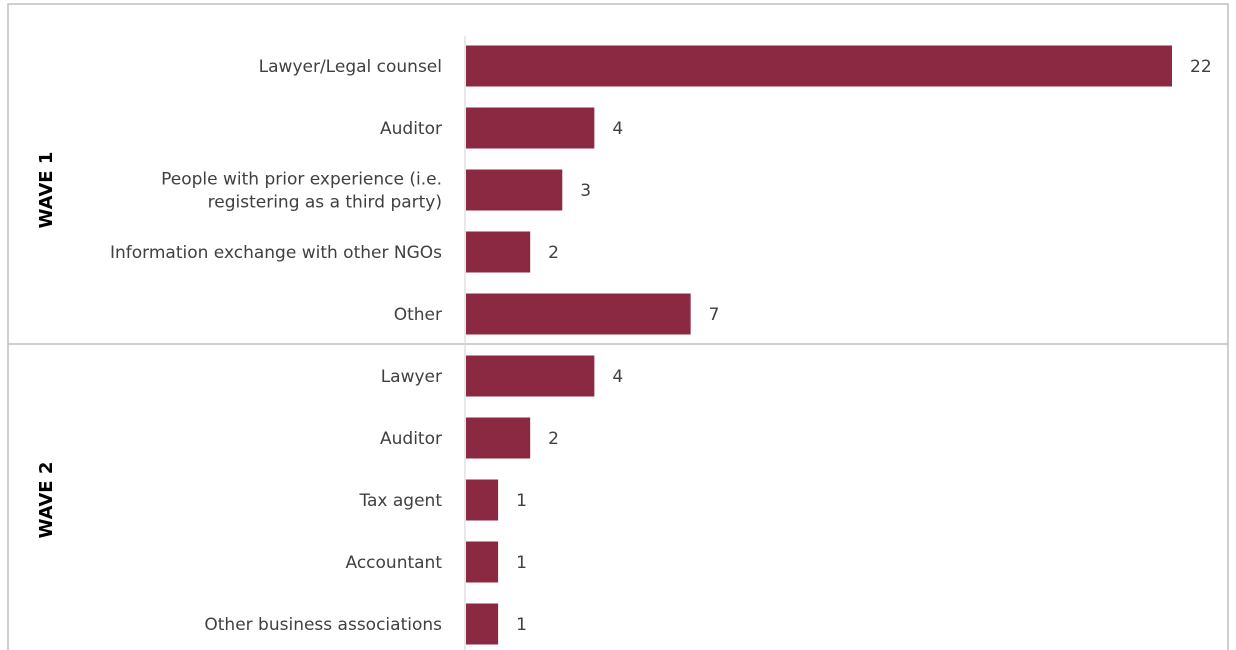  Describe the element at coordinates (411, 377) in the screenshot. I see `category-label: Lawyer` at that location.